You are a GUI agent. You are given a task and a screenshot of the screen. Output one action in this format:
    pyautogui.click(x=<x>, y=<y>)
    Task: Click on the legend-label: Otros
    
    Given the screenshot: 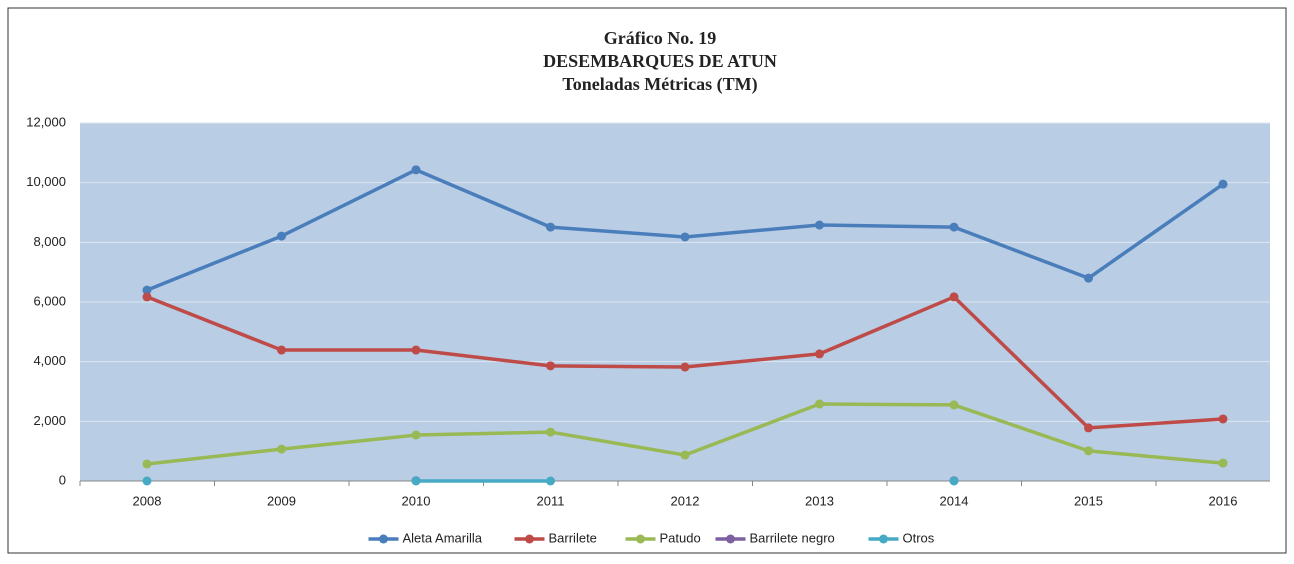 What is the action you would take?
    pyautogui.click(x=919, y=537)
    